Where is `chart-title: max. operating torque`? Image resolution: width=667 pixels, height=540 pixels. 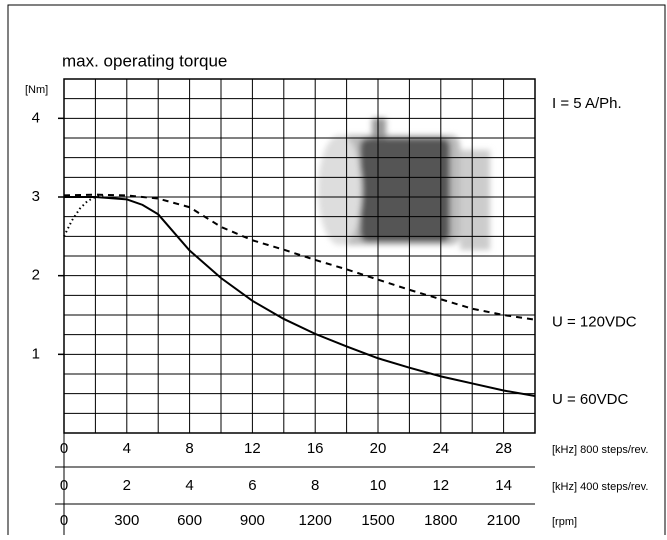 chart-title: max. operating torque is located at coordinates (144, 60).